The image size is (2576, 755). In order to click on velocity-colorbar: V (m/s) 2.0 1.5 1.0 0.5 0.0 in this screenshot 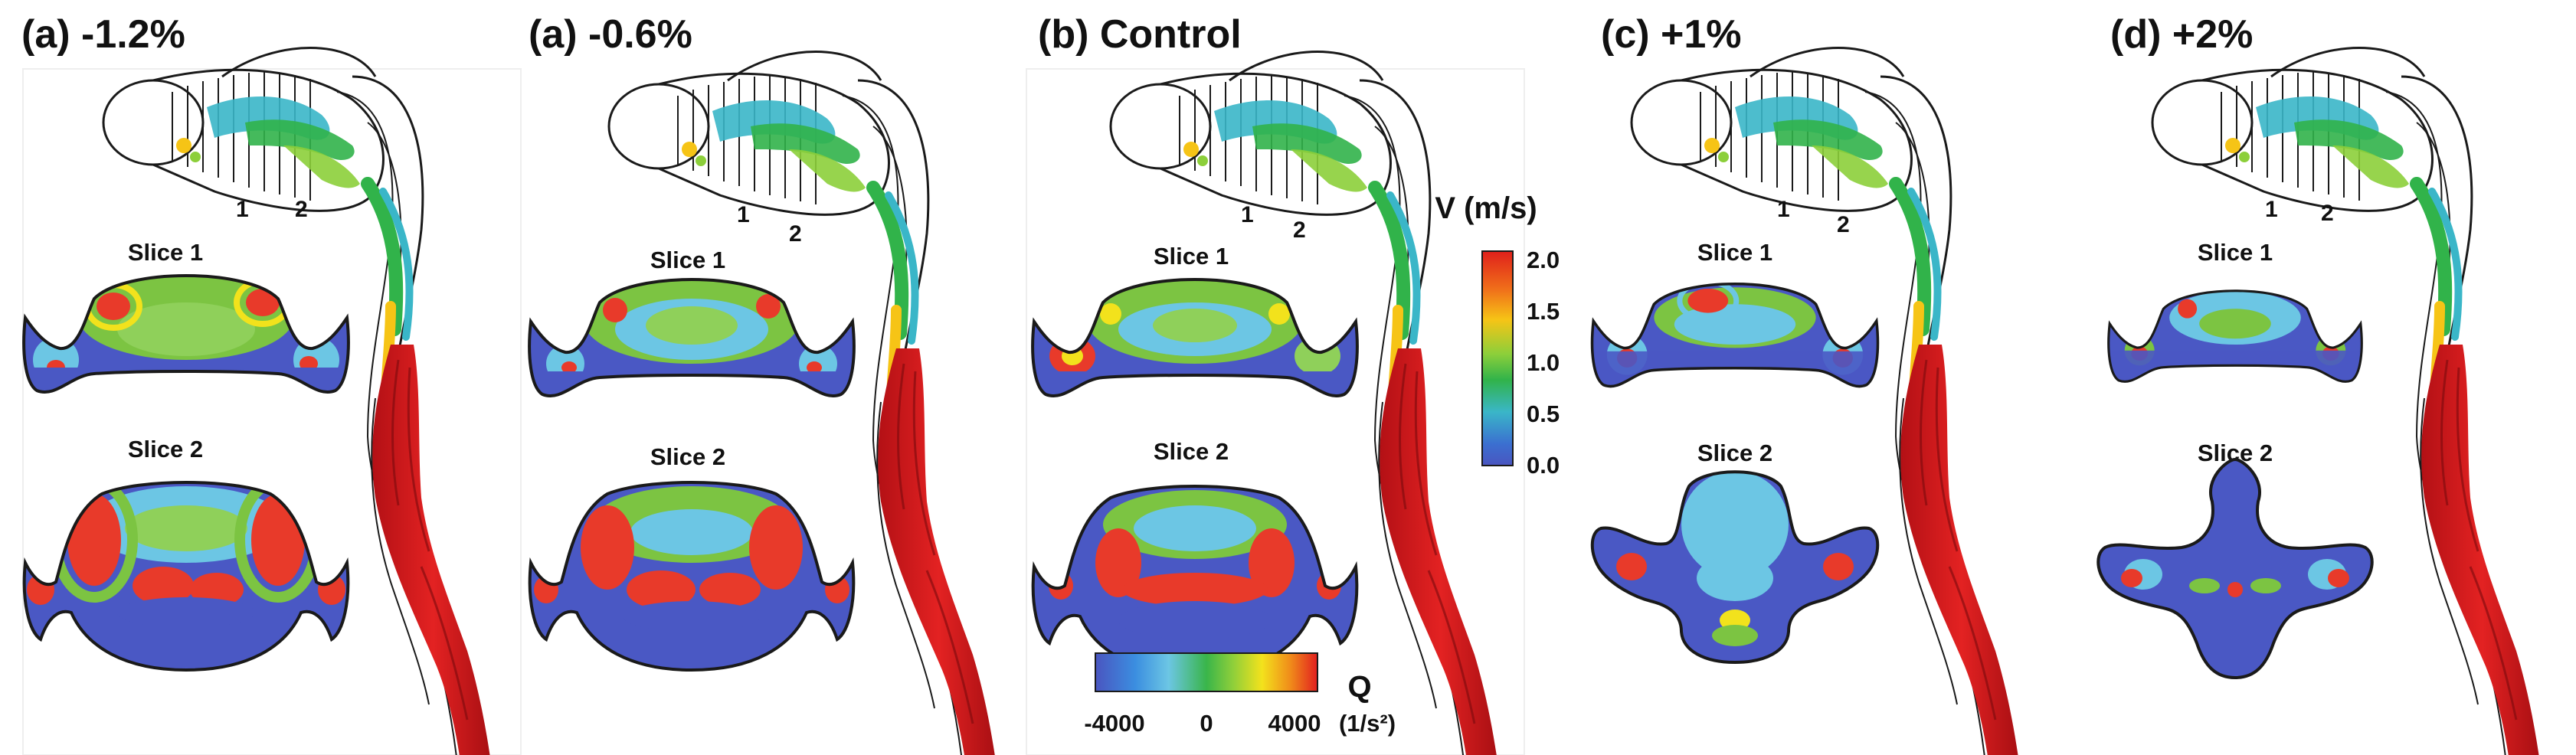, I will do `click(1497, 335)`.